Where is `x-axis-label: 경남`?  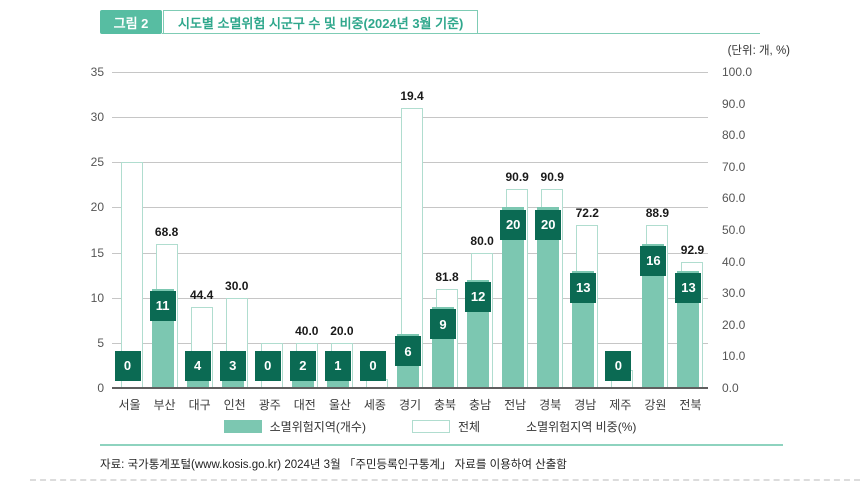 x-axis-label: 경남 is located at coordinates (585, 405).